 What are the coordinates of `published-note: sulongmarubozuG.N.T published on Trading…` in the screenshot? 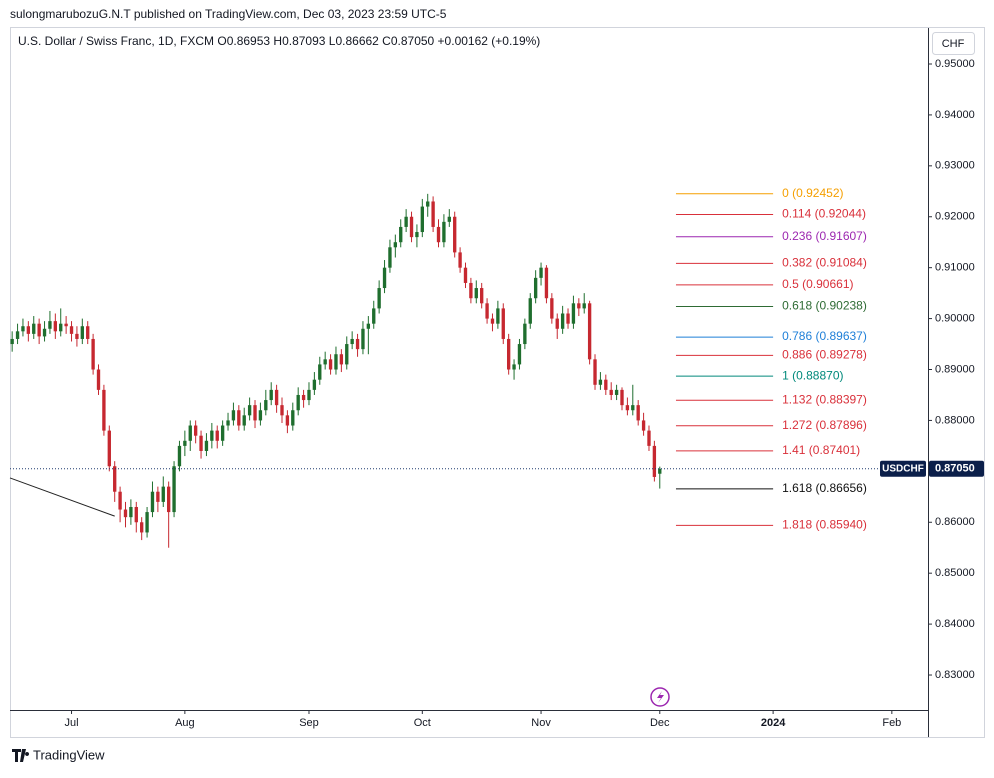 It's located at (228, 14).